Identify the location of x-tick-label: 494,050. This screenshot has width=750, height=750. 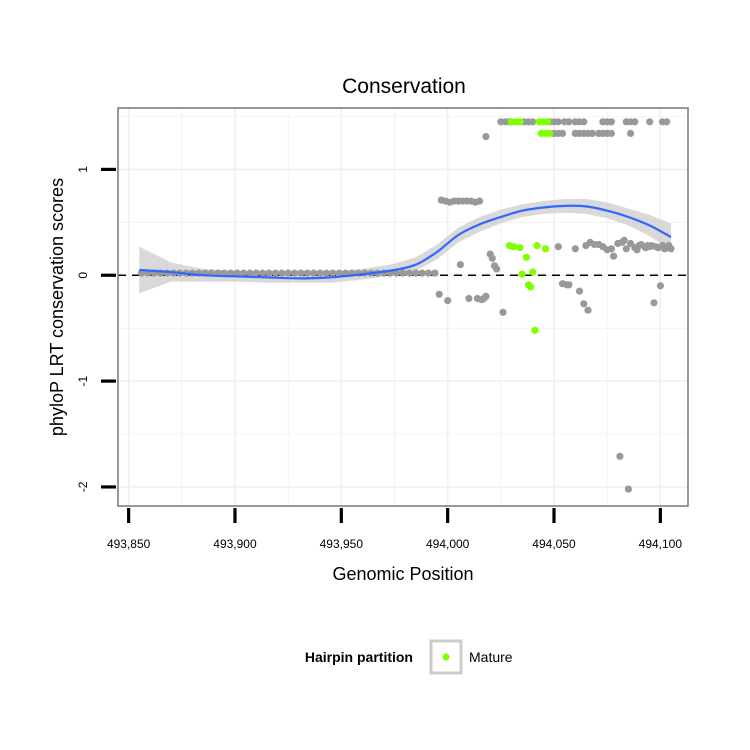
(554, 544).